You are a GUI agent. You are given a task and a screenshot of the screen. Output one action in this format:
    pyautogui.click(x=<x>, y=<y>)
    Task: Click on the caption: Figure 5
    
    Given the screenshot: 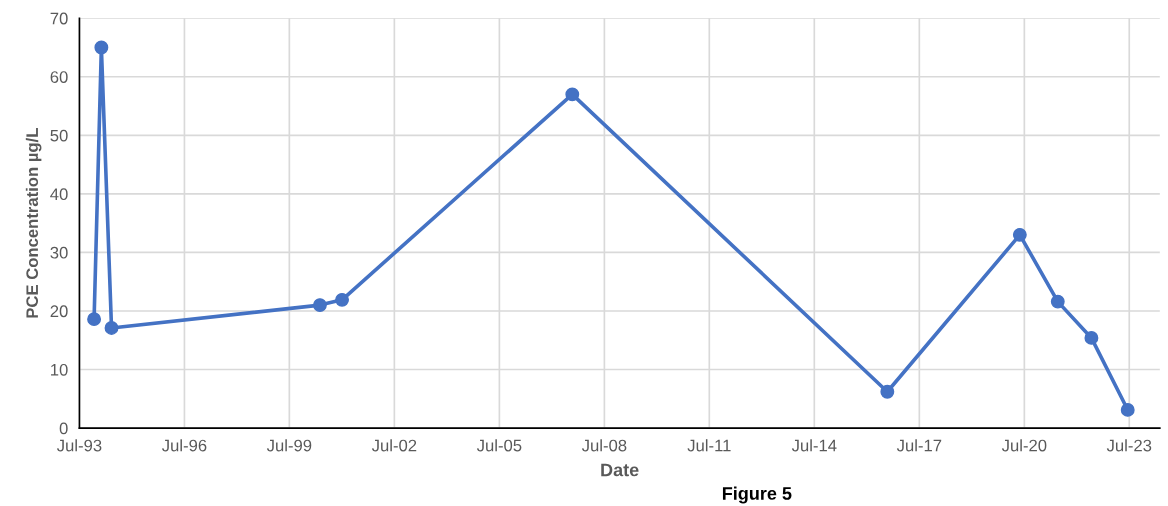 What is the action you would take?
    pyautogui.click(x=757, y=495)
    